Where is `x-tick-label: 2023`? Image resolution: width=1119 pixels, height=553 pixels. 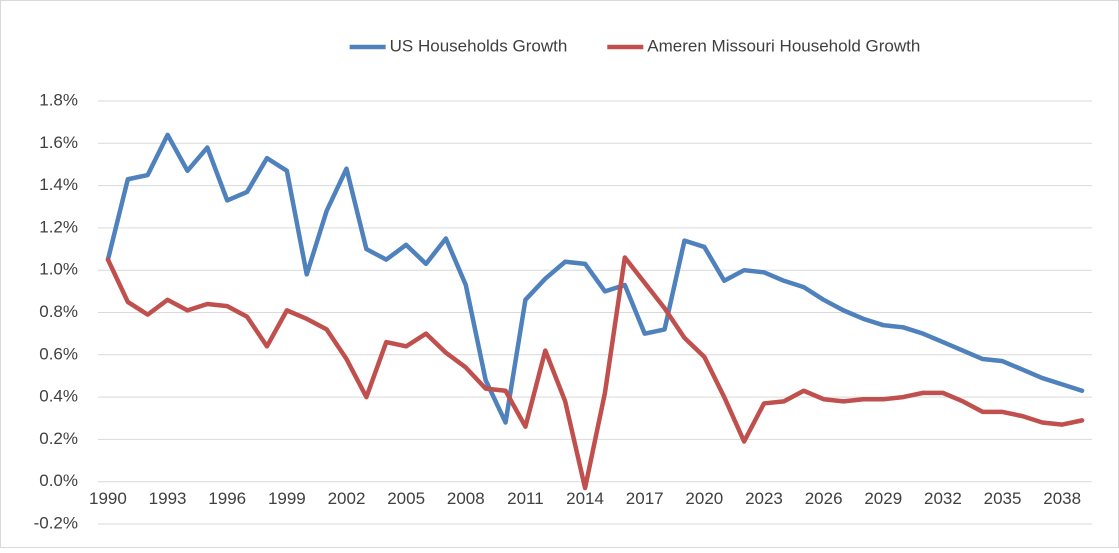 x-tick-label: 2023 is located at coordinates (764, 498).